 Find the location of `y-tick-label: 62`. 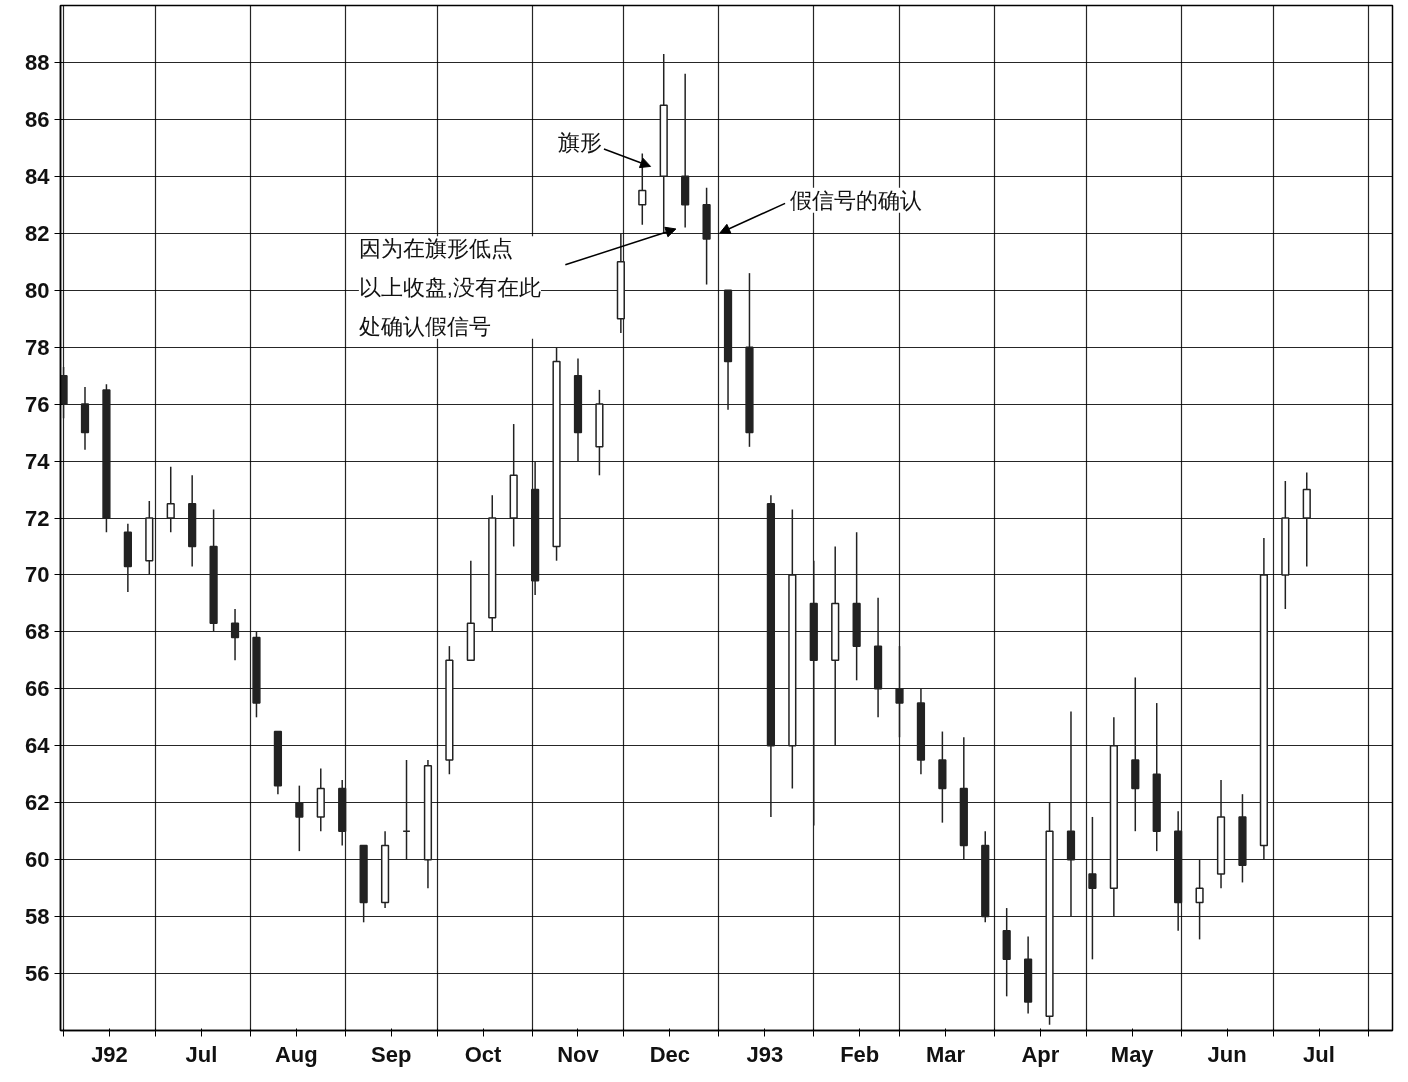

y-tick-label: 62 is located at coordinates (37, 803).